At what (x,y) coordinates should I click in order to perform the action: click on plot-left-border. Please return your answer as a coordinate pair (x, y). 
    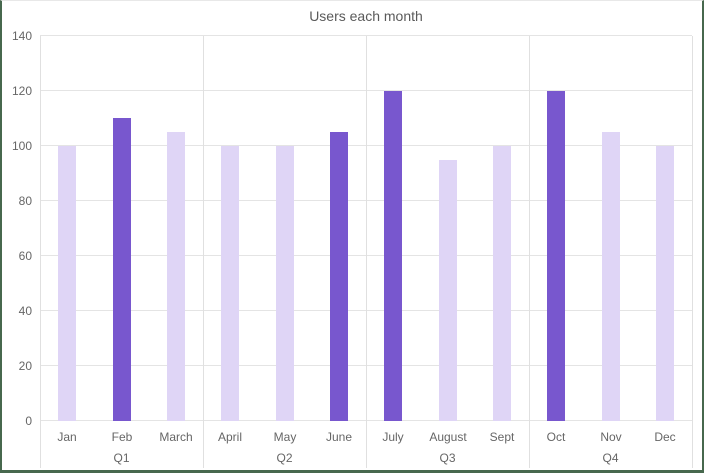
    Looking at the image, I should click on (40, 252).